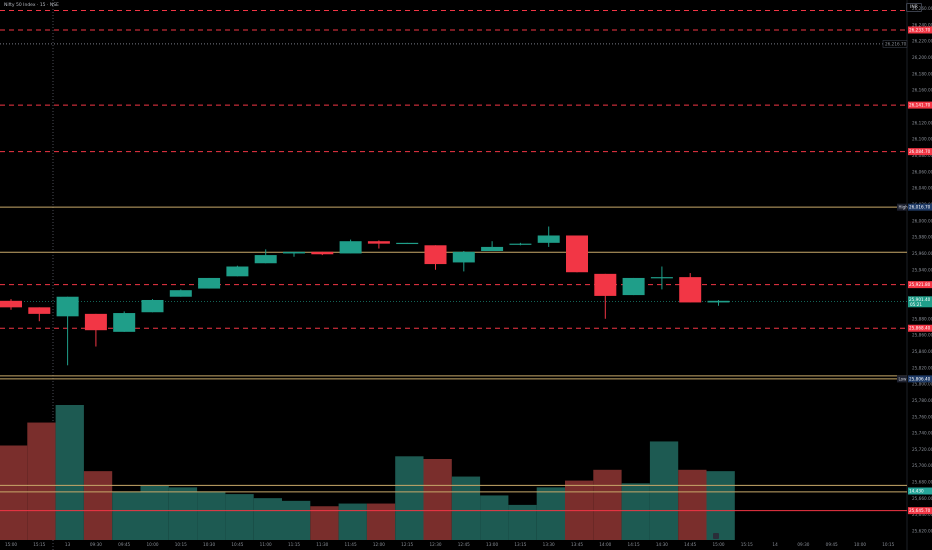 This screenshot has height=550, width=932. I want to click on y-tick-label: 26,060.00, so click(922, 171).